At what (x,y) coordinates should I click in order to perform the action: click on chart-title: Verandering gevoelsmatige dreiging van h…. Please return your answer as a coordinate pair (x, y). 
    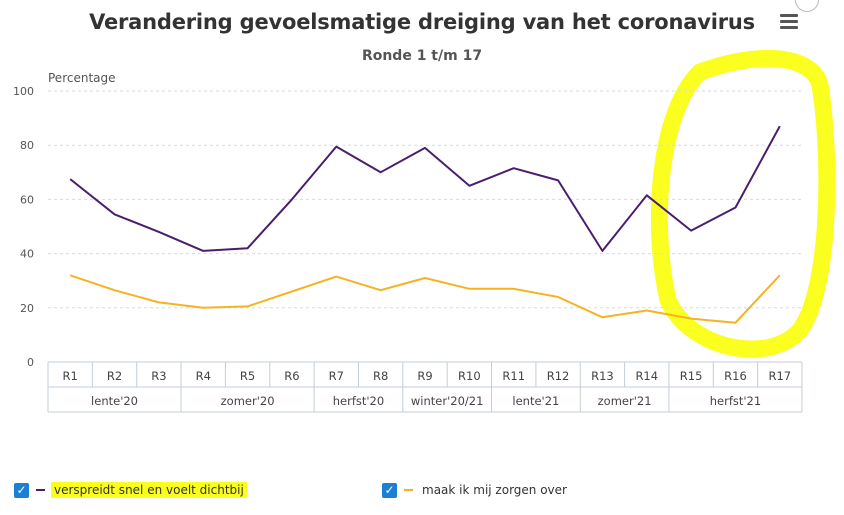
    Looking at the image, I should click on (422, 22).